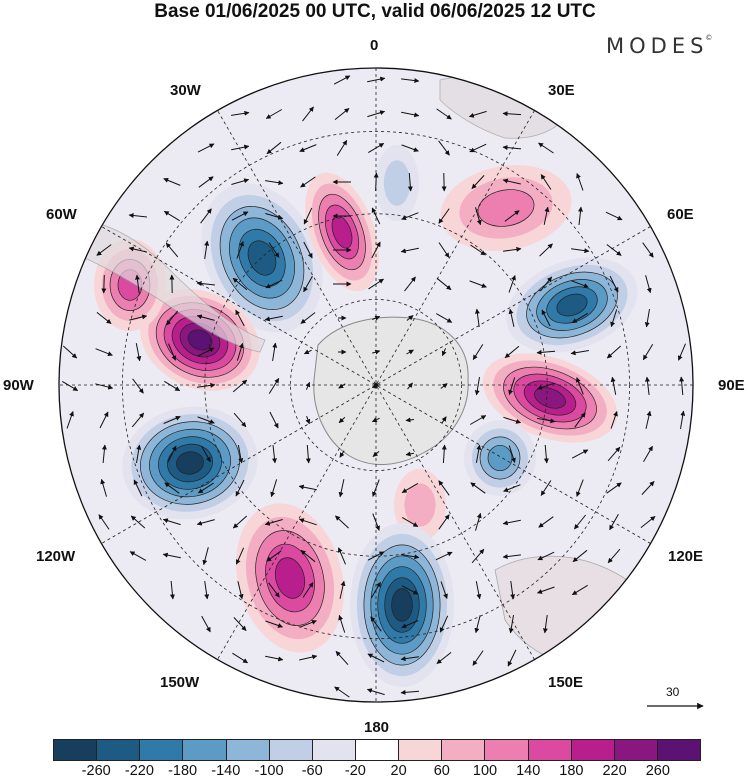 The width and height of the screenshot is (750, 783). I want to click on lon-label-90w: 90W, so click(18, 385).